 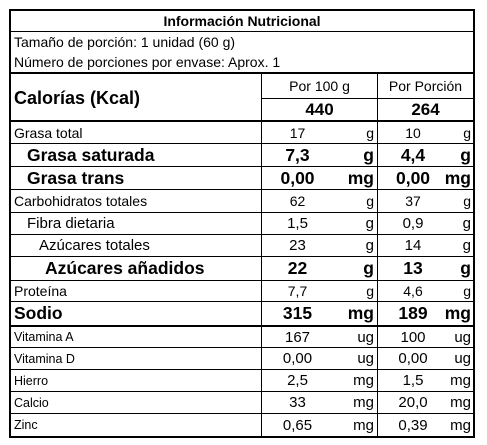 What do you see at coordinates (242, 424) in the screenshot?
I see `nutrient-row: Zinc 0,65 mg 0,39 mg` at bounding box center [242, 424].